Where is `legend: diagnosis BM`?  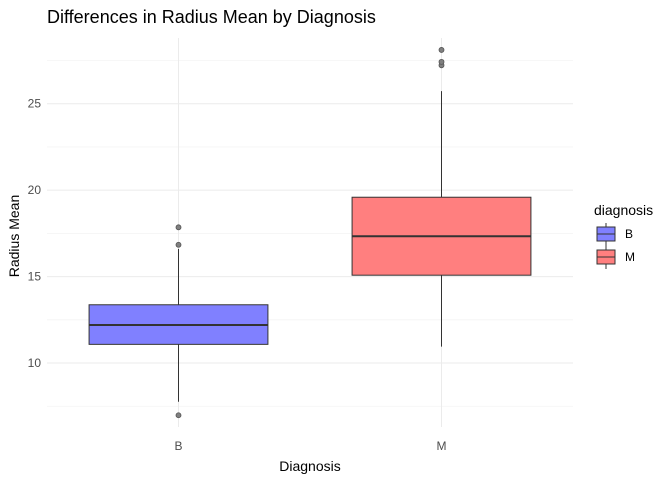 legend: diagnosis BM is located at coordinates (623, 235).